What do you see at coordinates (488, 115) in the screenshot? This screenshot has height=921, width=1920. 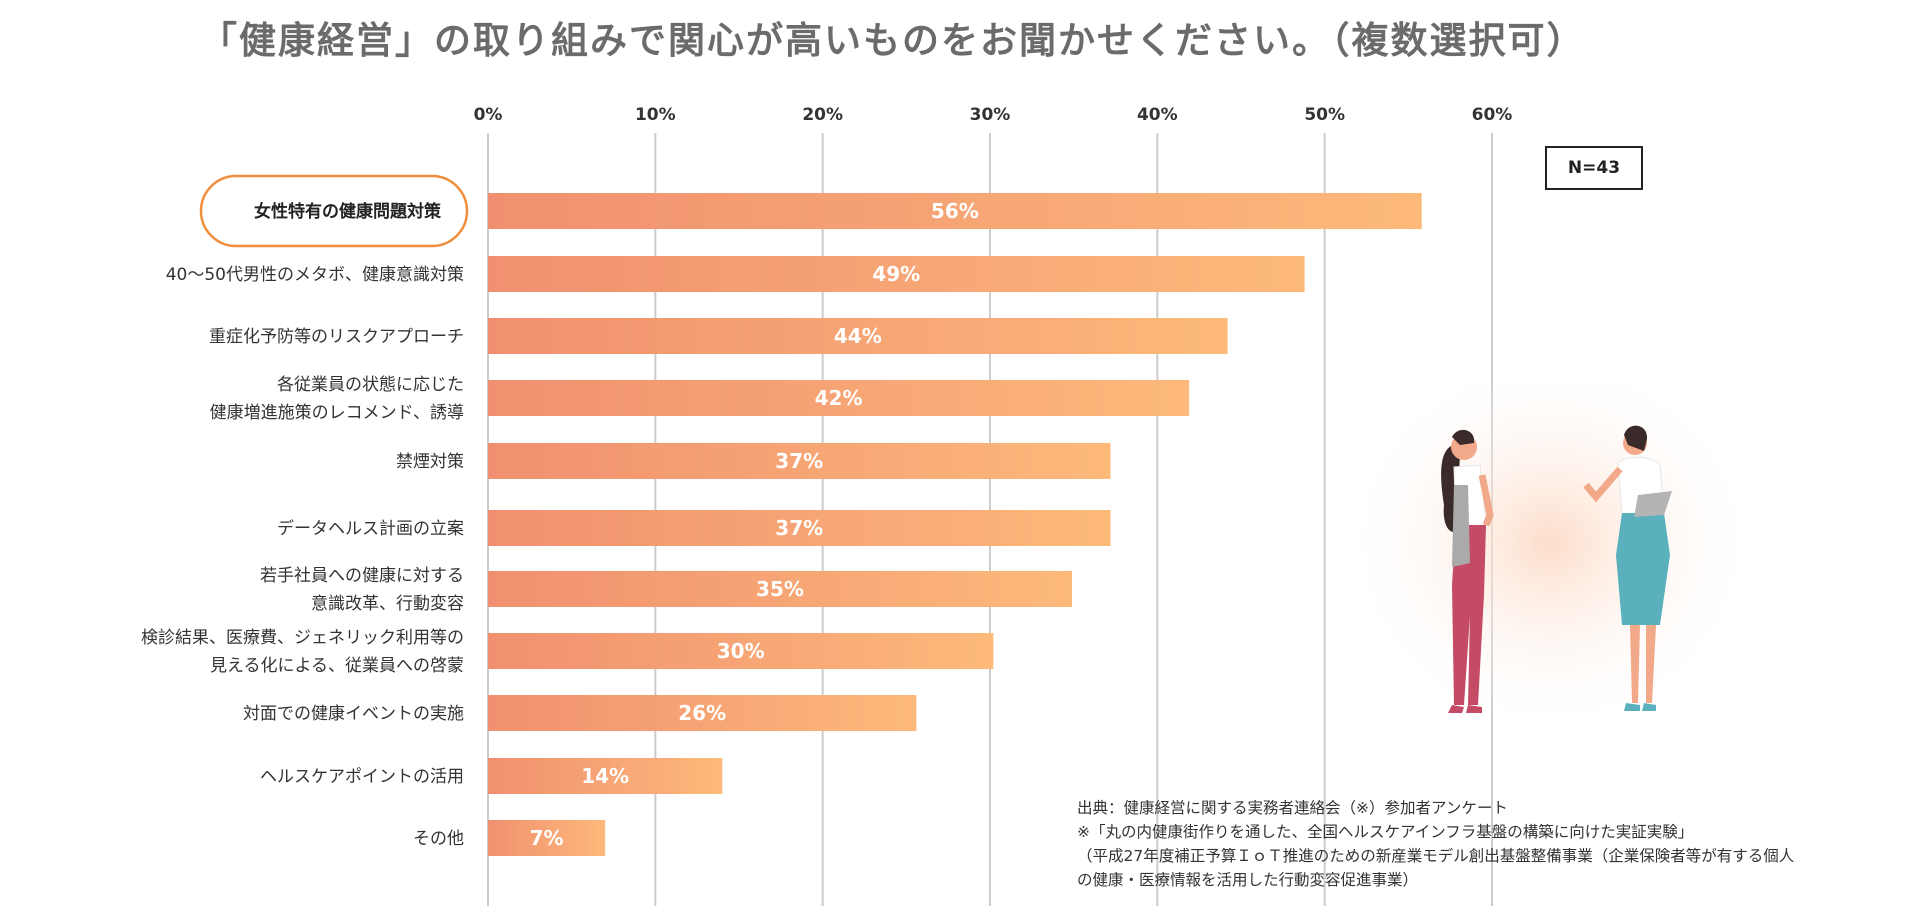 I see `x-tick-label: 0%` at bounding box center [488, 115].